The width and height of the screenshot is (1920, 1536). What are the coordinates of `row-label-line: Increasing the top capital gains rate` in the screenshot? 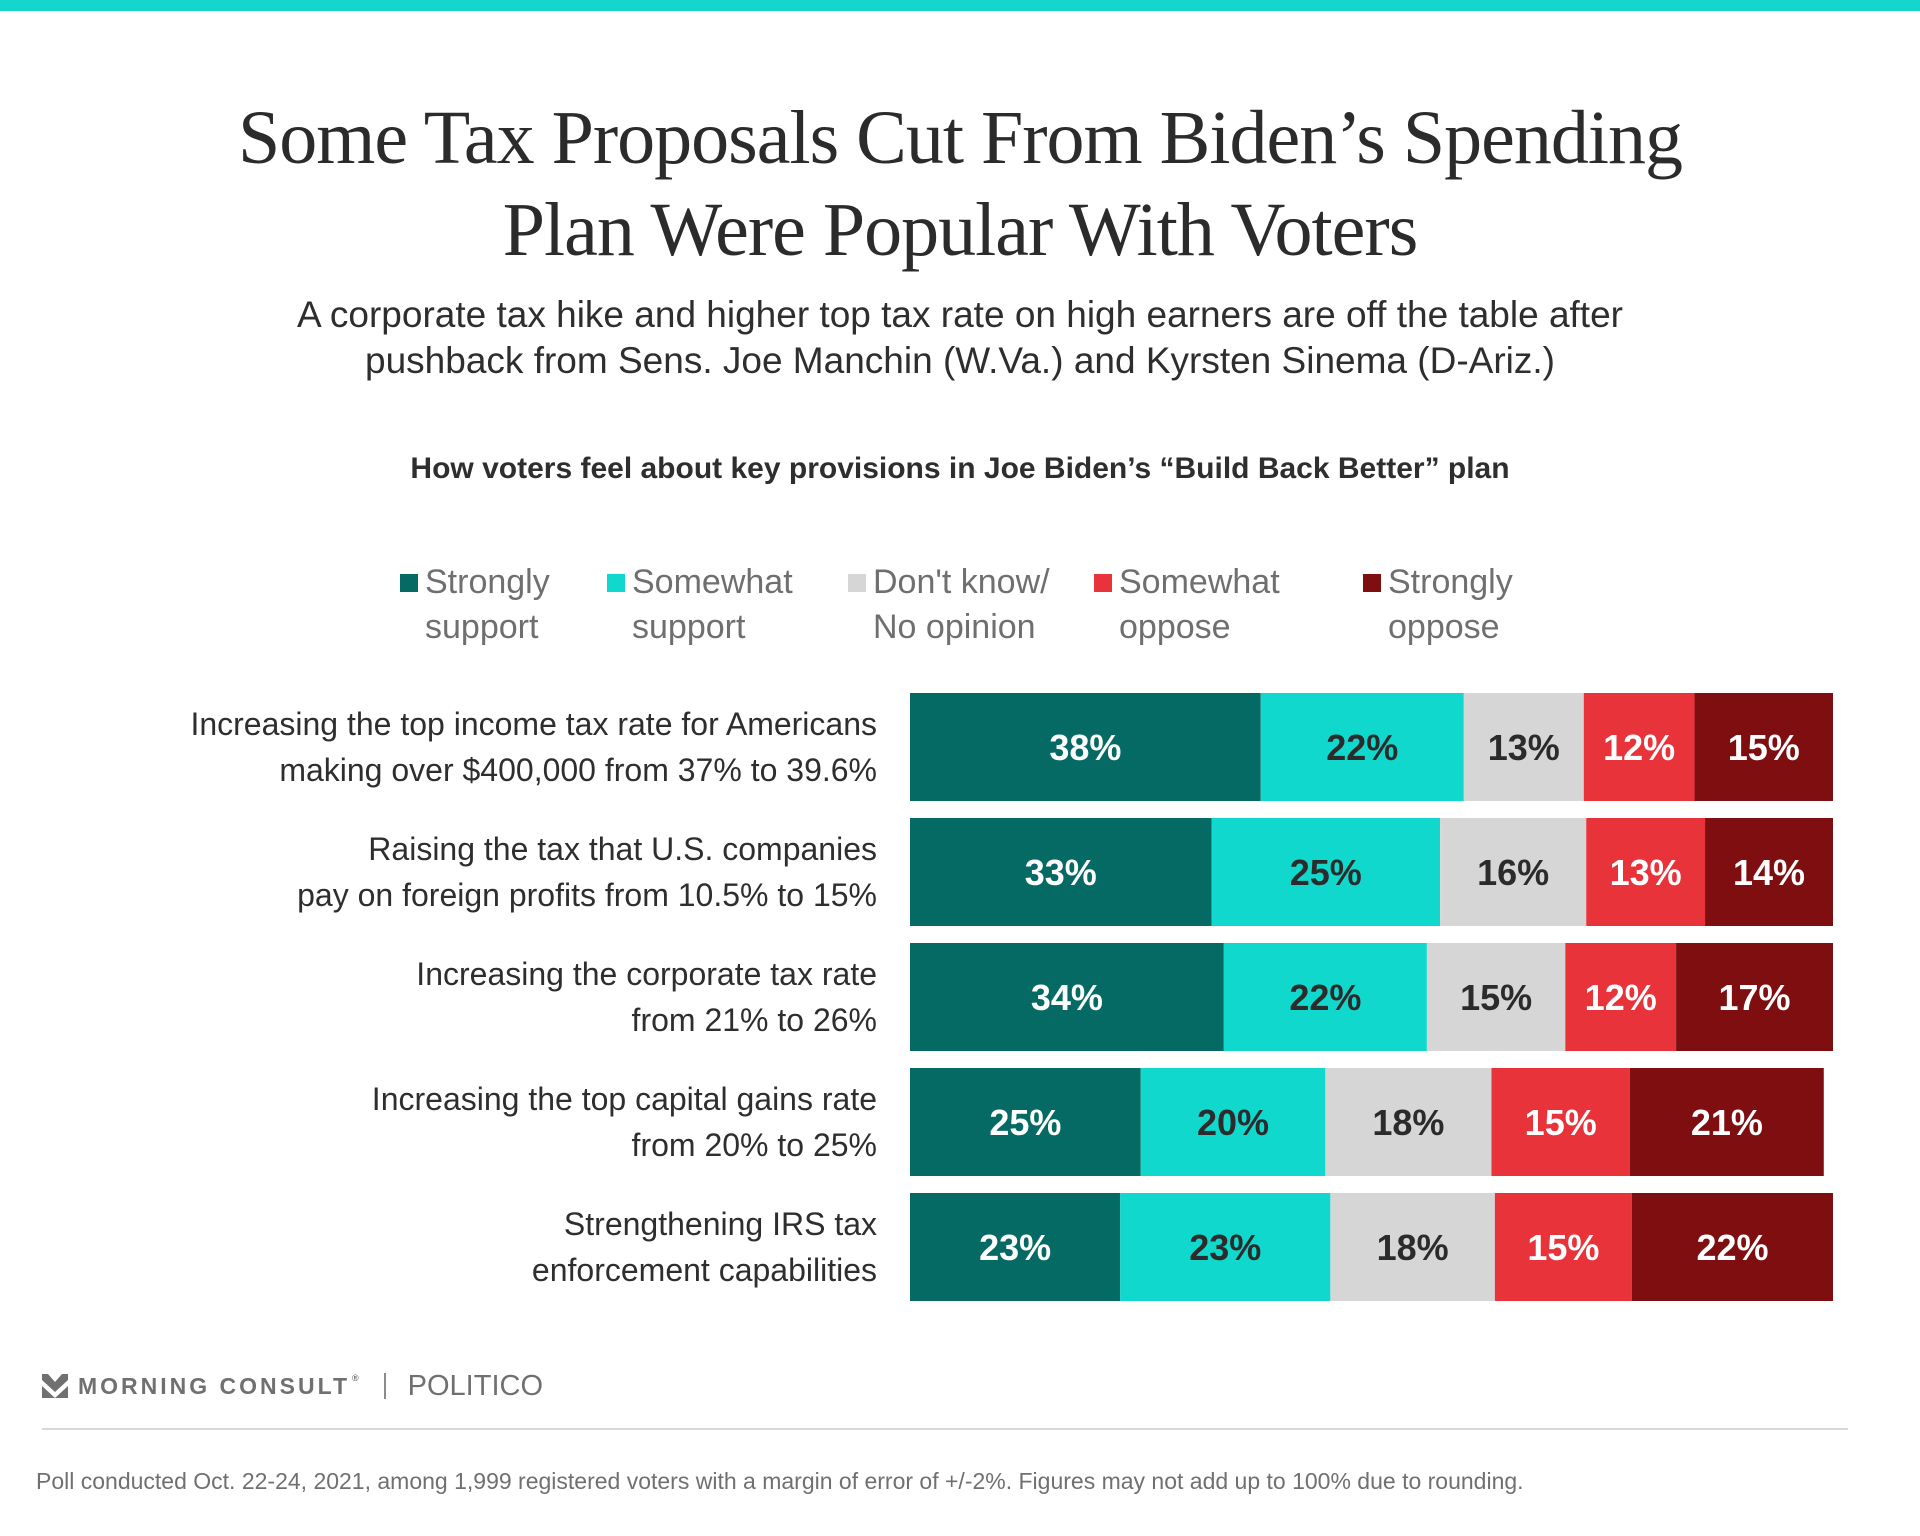 It's located at (624, 1099).